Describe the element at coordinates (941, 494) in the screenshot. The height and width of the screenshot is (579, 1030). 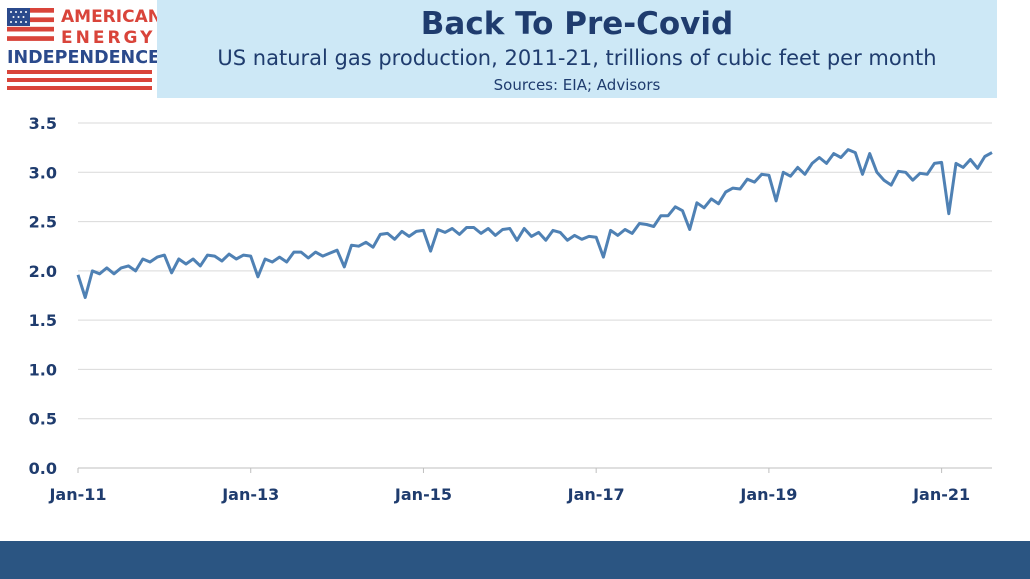
I see `x-tick-label: Jan-21` at that location.